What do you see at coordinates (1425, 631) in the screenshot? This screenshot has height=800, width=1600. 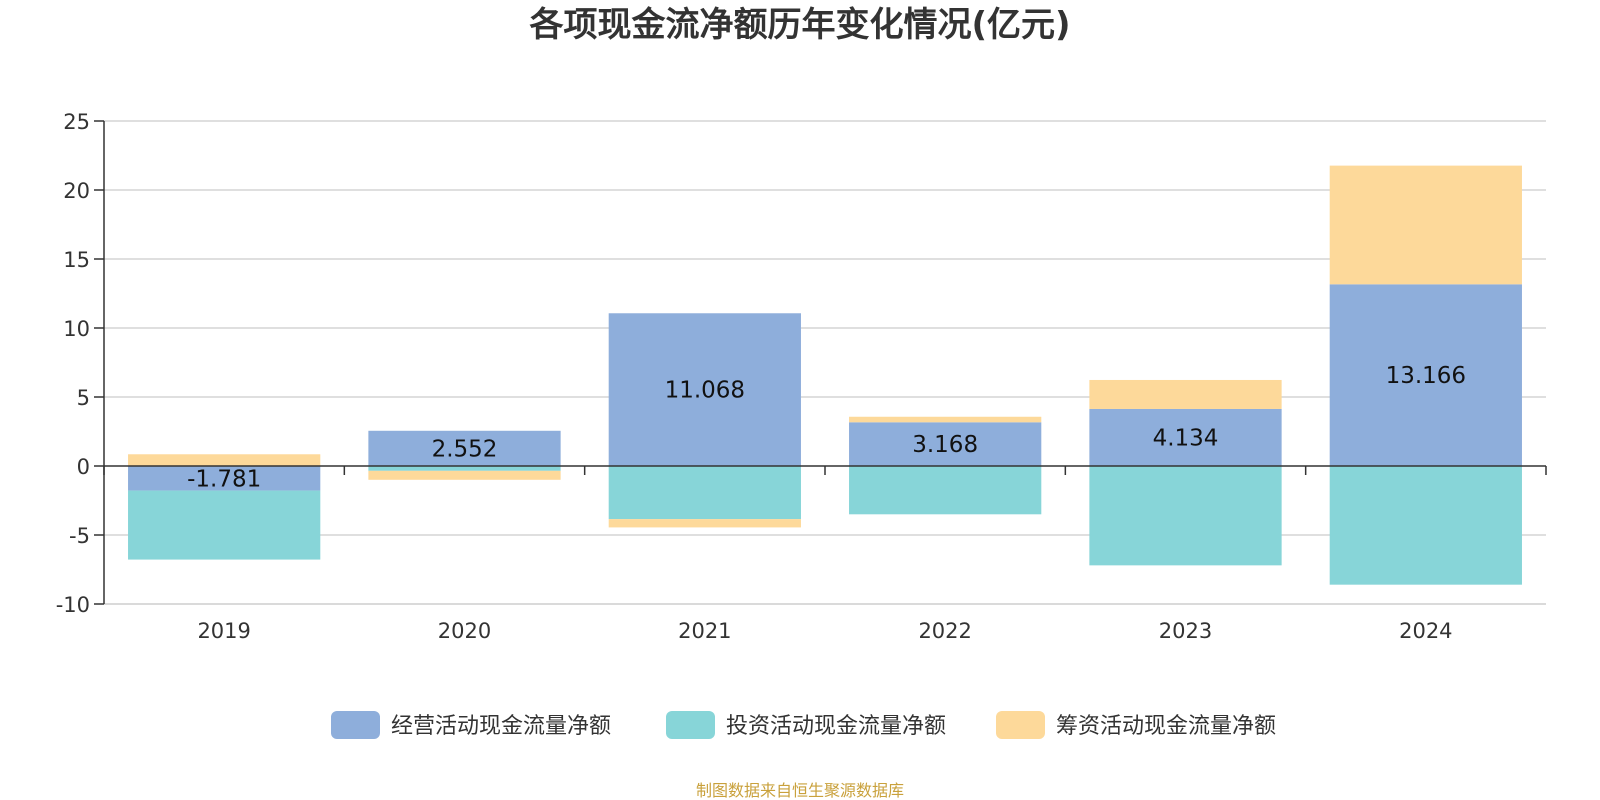 I see `x-tick-label: 2024` at bounding box center [1425, 631].